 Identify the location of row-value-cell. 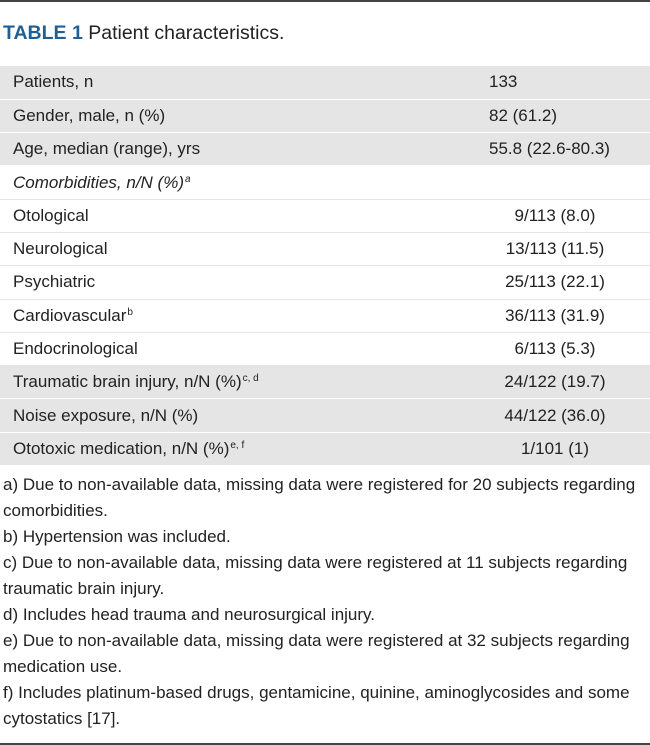
(555, 182).